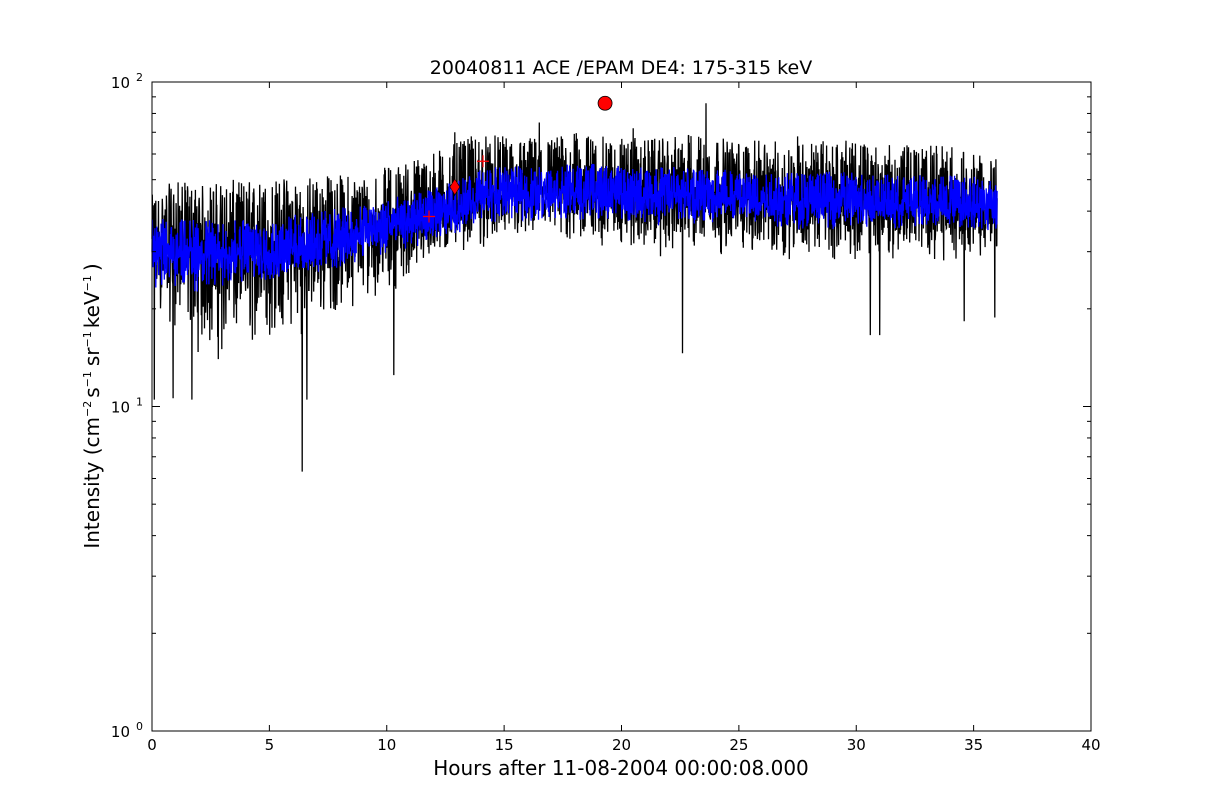 Image resolution: width=1212 pixels, height=812 pixels. Describe the element at coordinates (87, 283) in the screenshot. I see `y-axis-label-exp4: −1` at that location.